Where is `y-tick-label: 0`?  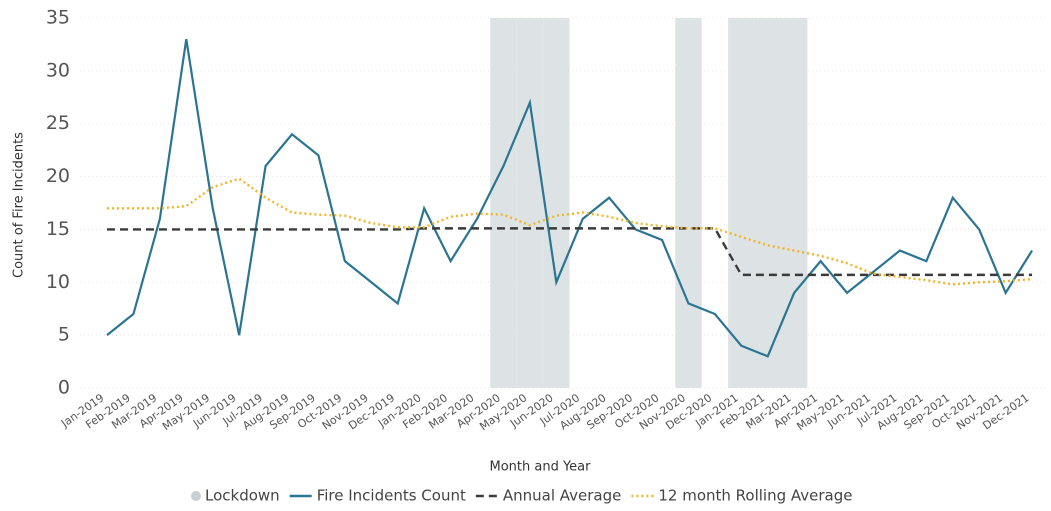
y-tick-label: 0 is located at coordinates (64, 388).